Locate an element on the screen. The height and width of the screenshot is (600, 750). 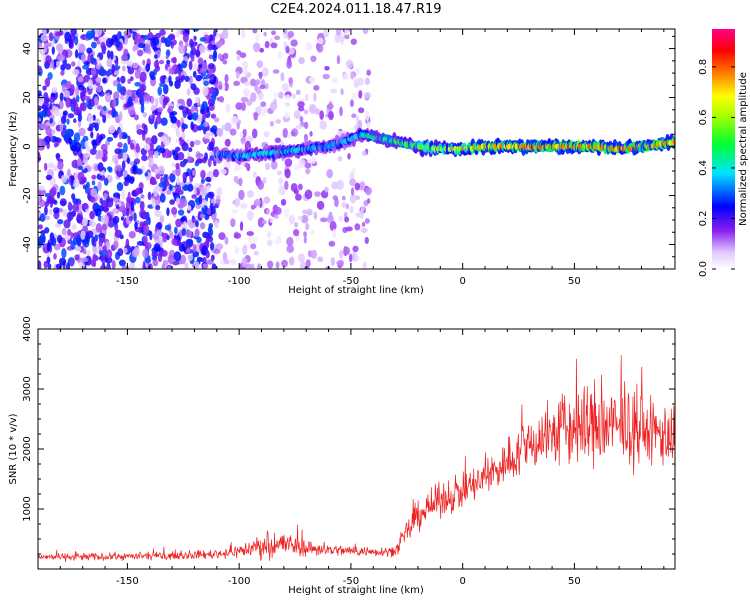
chart-title: C2E4.2024.011.18.47.R19 is located at coordinates (356, 9).